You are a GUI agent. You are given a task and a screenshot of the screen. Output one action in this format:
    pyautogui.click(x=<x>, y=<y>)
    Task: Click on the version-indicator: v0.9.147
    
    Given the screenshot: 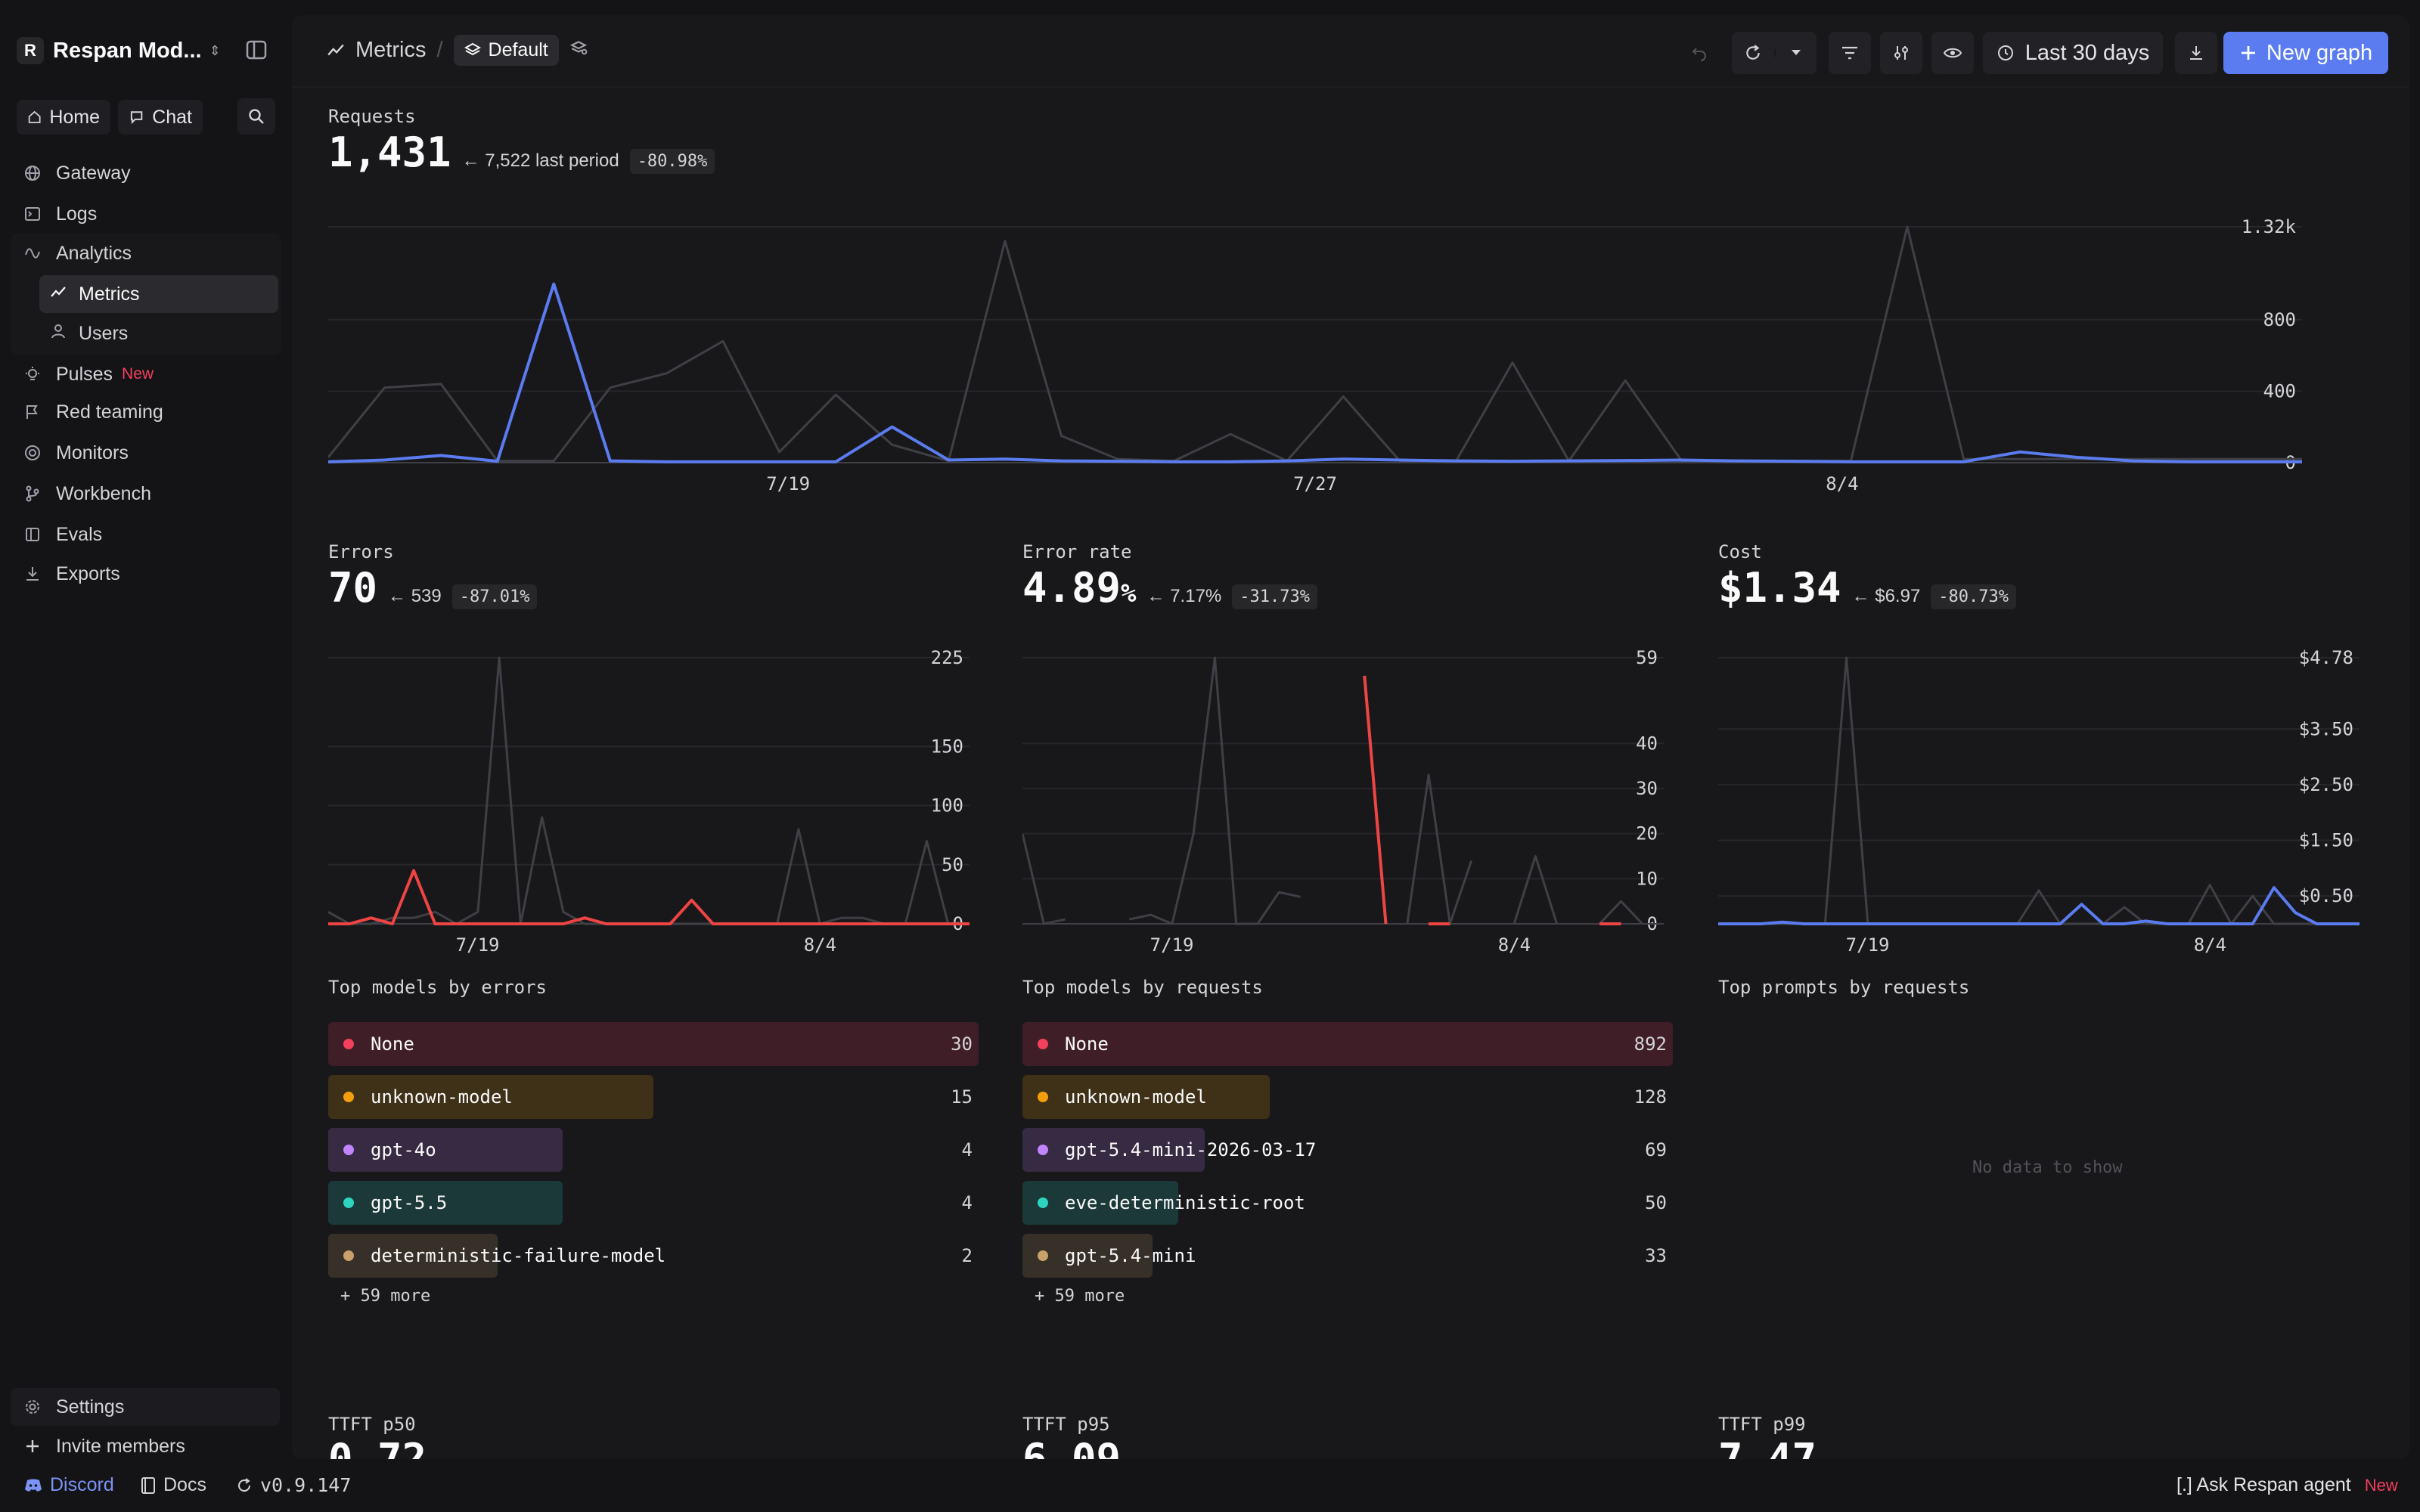 What is the action you would take?
    pyautogui.click(x=293, y=1485)
    